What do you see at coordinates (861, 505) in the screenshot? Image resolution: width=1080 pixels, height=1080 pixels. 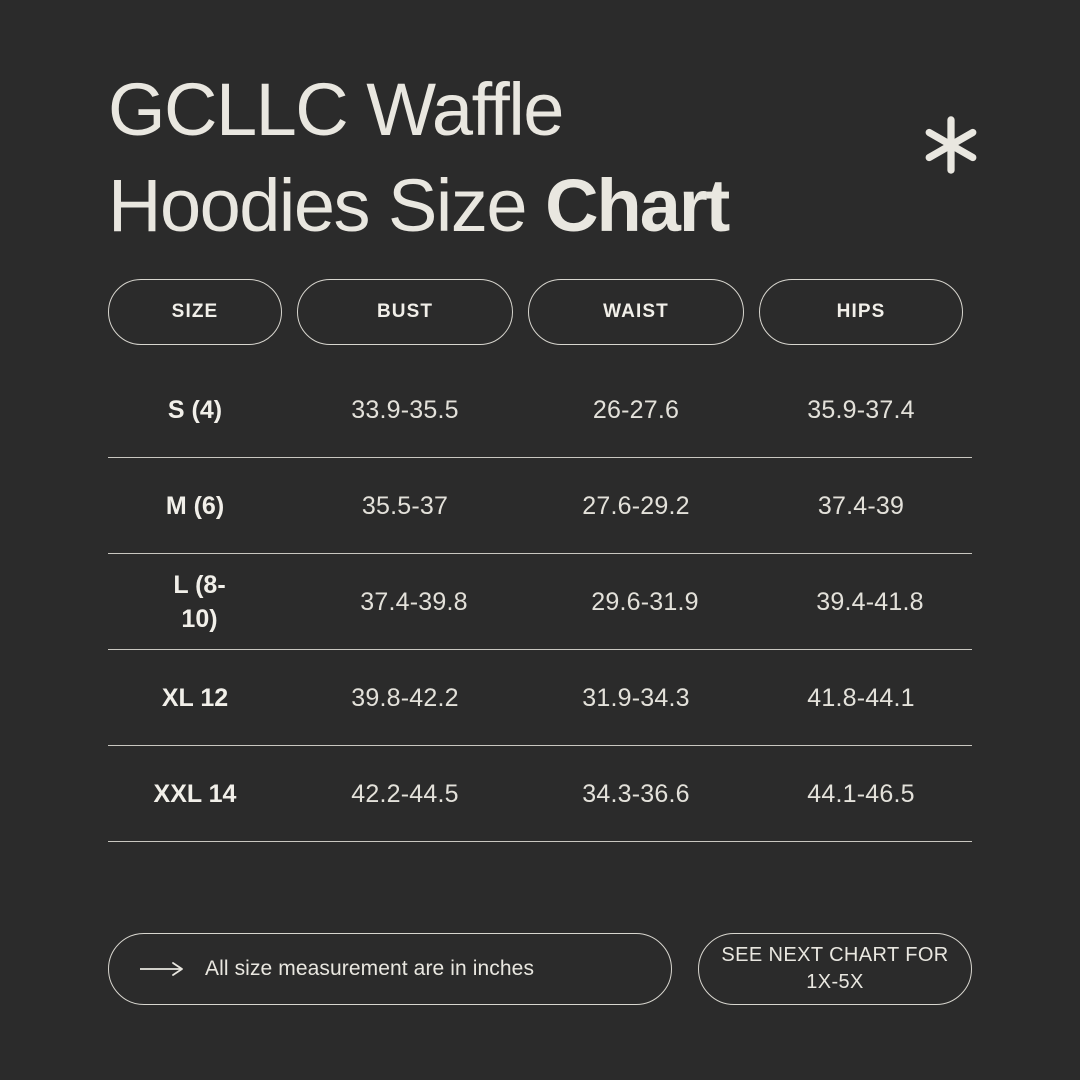 I see `cell-hips: 37.4-39` at bounding box center [861, 505].